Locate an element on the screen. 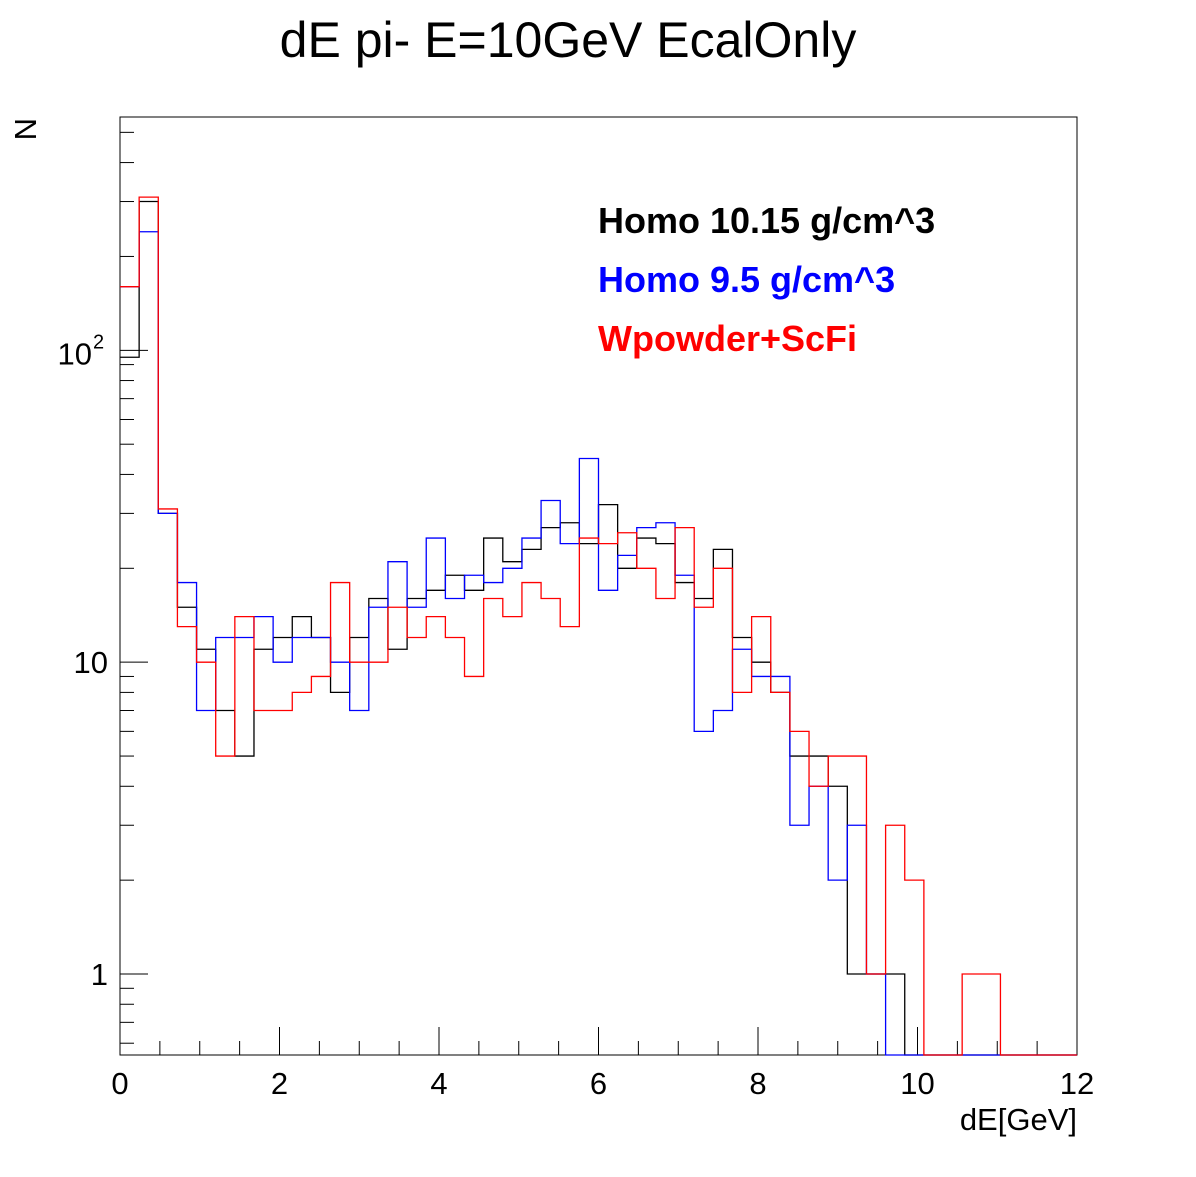 This screenshot has width=1196, height=1177. y-tick-label: 1 is located at coordinates (99, 974).